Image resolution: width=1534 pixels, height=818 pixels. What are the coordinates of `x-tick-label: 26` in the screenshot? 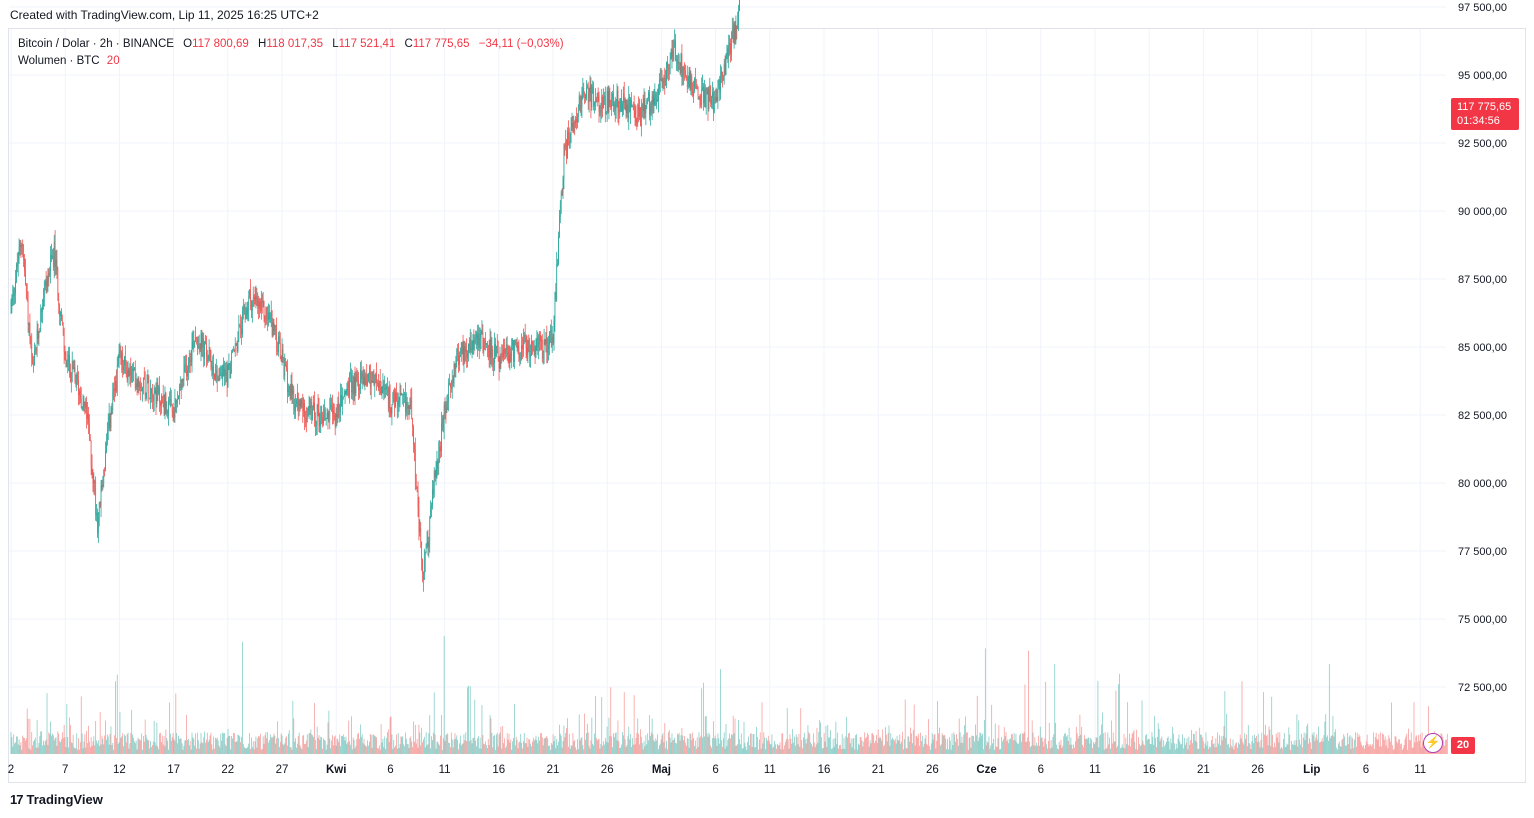 It's located at (607, 770).